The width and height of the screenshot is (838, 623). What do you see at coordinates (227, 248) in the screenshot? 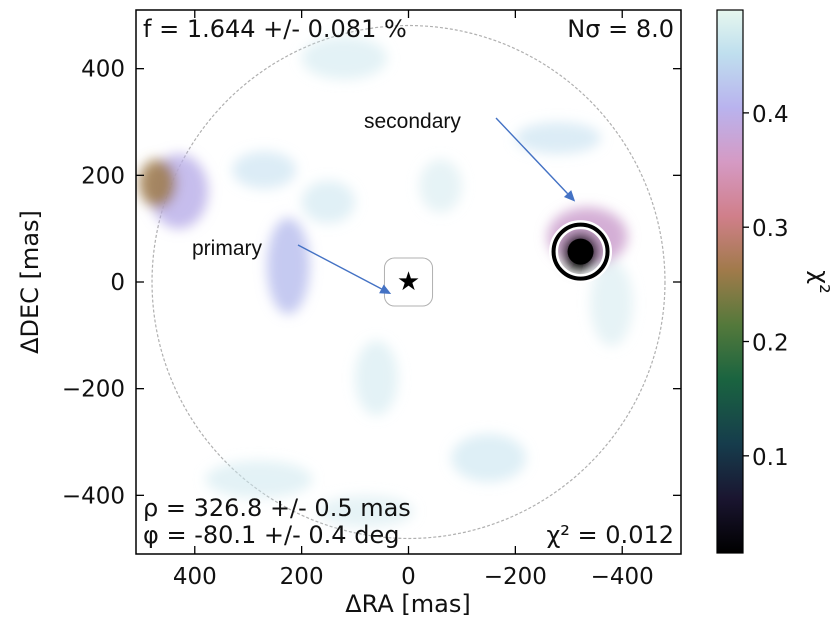
I see `primary-label: primary` at bounding box center [227, 248].